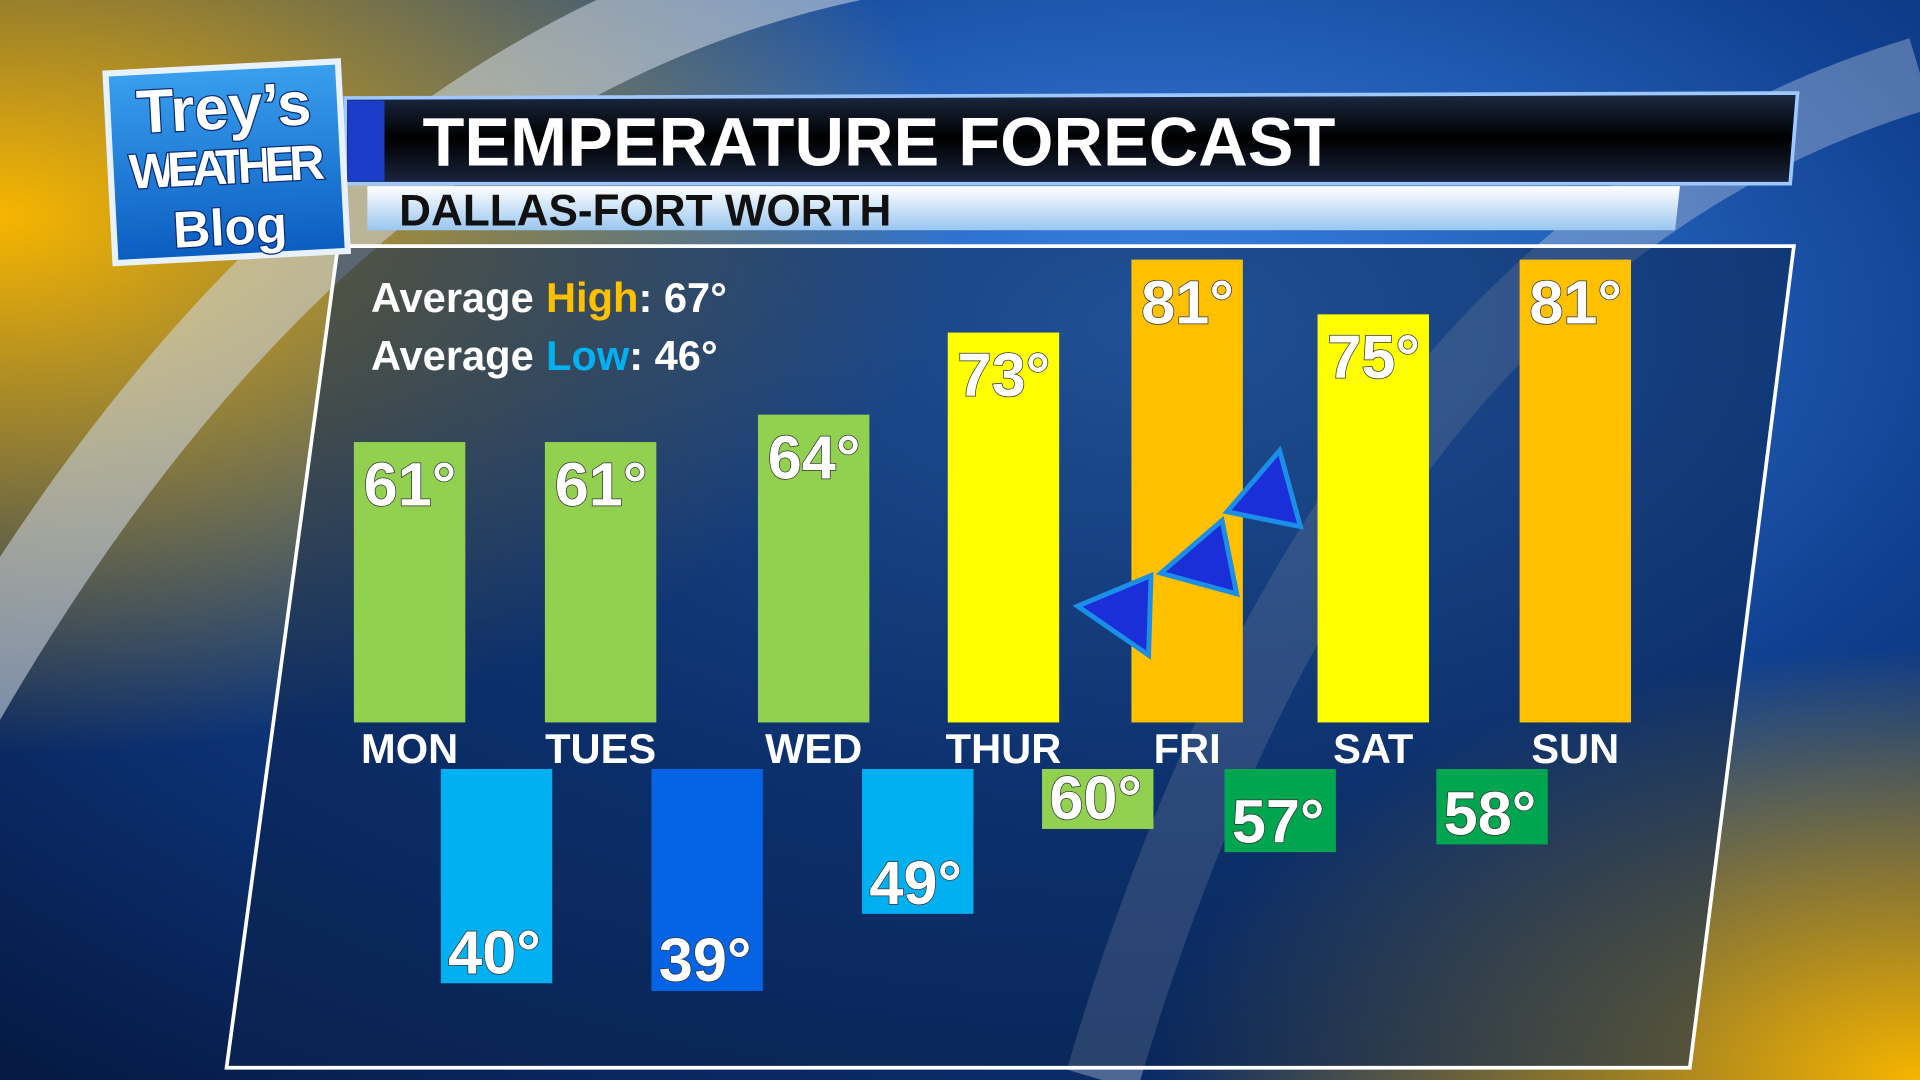 The width and height of the screenshot is (1920, 1080). Describe the element at coordinates (1373, 357) in the screenshot. I see `high-label: 75°` at that location.